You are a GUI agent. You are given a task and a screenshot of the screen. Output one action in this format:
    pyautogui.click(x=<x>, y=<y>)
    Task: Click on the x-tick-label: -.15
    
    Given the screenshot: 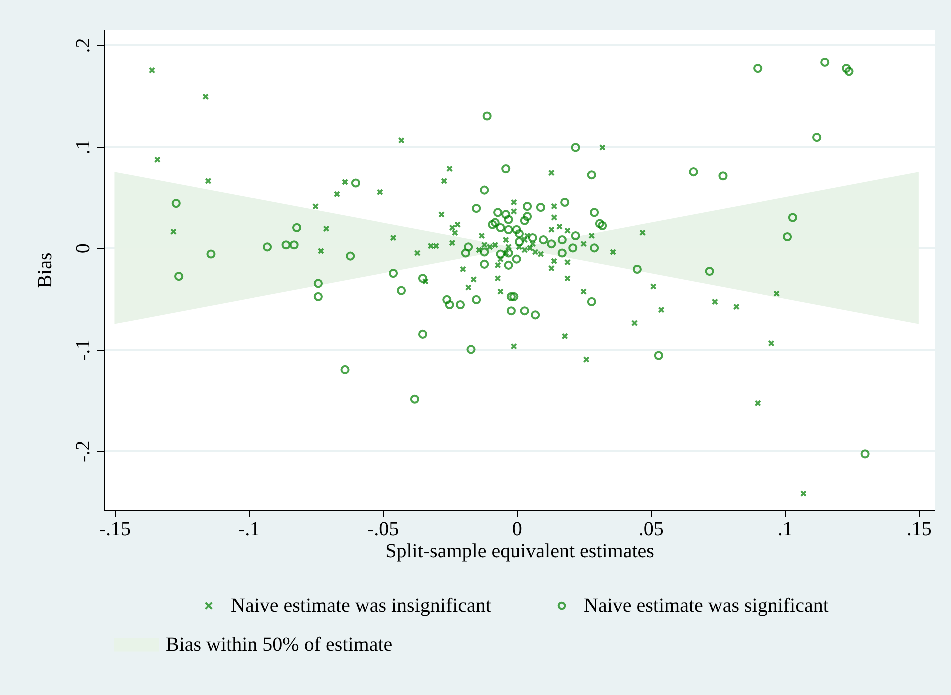 What is the action you would take?
    pyautogui.click(x=115, y=529)
    